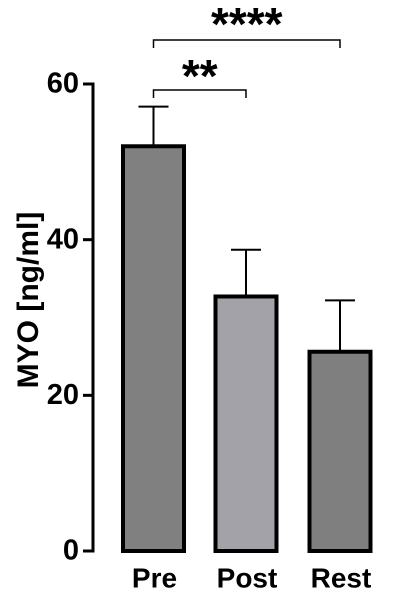 This screenshot has width=408, height=597. What do you see at coordinates (63, 84) in the screenshot?
I see `y-tick-label: 60` at bounding box center [63, 84].